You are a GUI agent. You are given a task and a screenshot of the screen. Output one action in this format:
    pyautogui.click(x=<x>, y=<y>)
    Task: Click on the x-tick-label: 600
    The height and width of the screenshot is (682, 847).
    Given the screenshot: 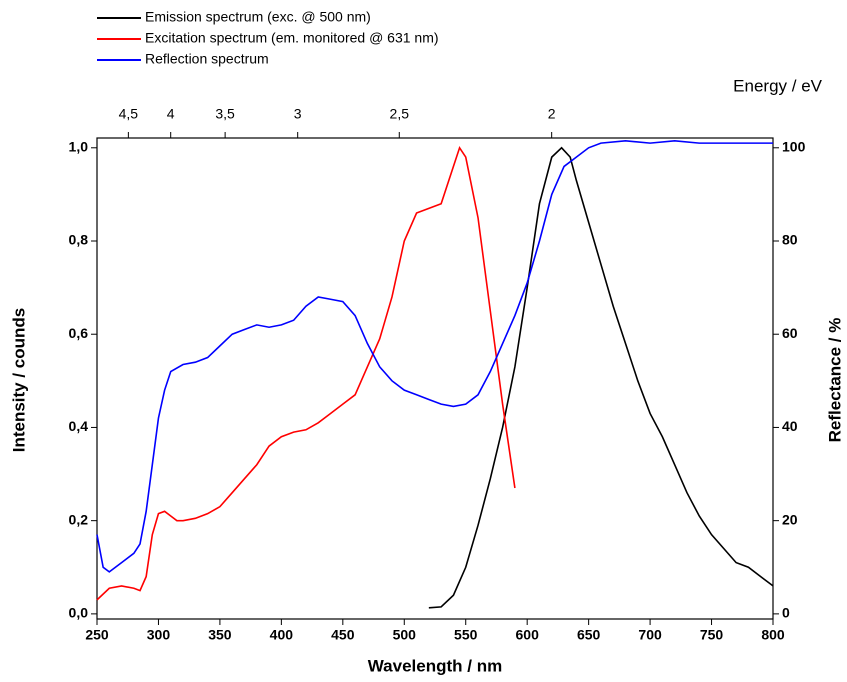 What is the action you would take?
    pyautogui.click(x=528, y=635)
    